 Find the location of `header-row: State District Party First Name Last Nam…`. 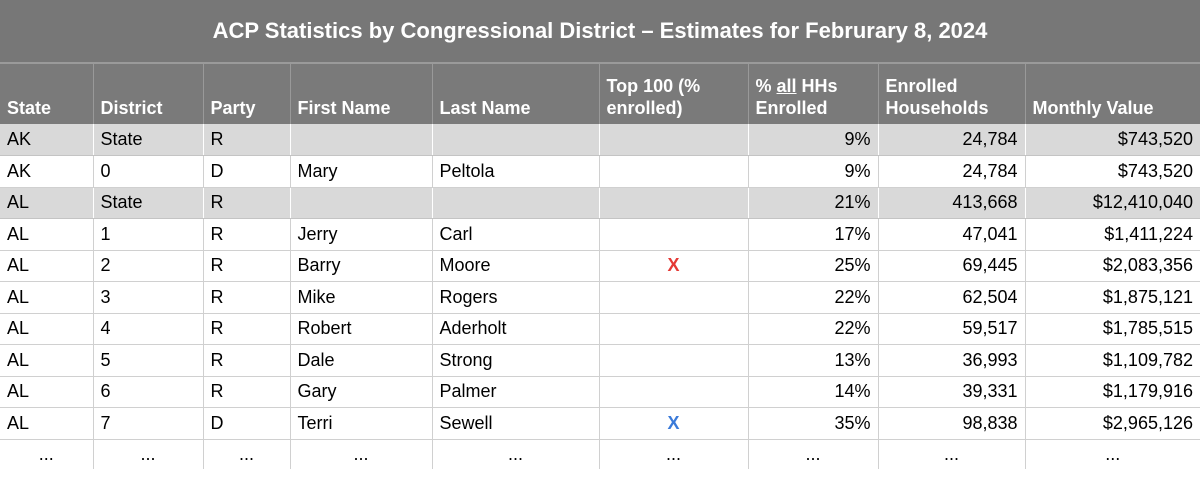

header-row: State District Party First Name Last Nam… is located at coordinates (600, 94).